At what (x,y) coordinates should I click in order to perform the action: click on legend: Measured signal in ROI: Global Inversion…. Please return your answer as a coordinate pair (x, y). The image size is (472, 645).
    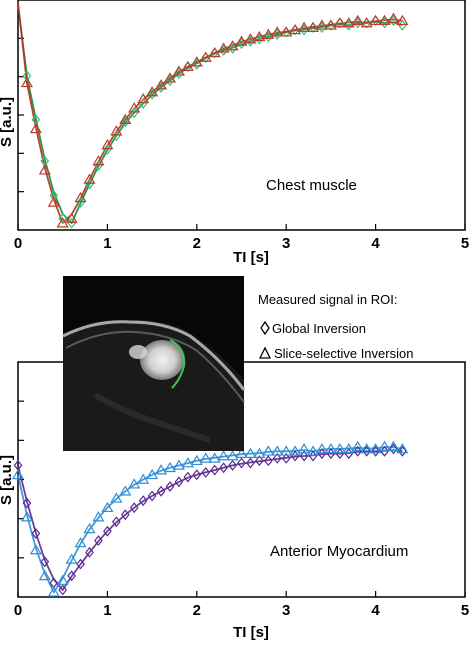
    Looking at the image, I should click on (335, 326).